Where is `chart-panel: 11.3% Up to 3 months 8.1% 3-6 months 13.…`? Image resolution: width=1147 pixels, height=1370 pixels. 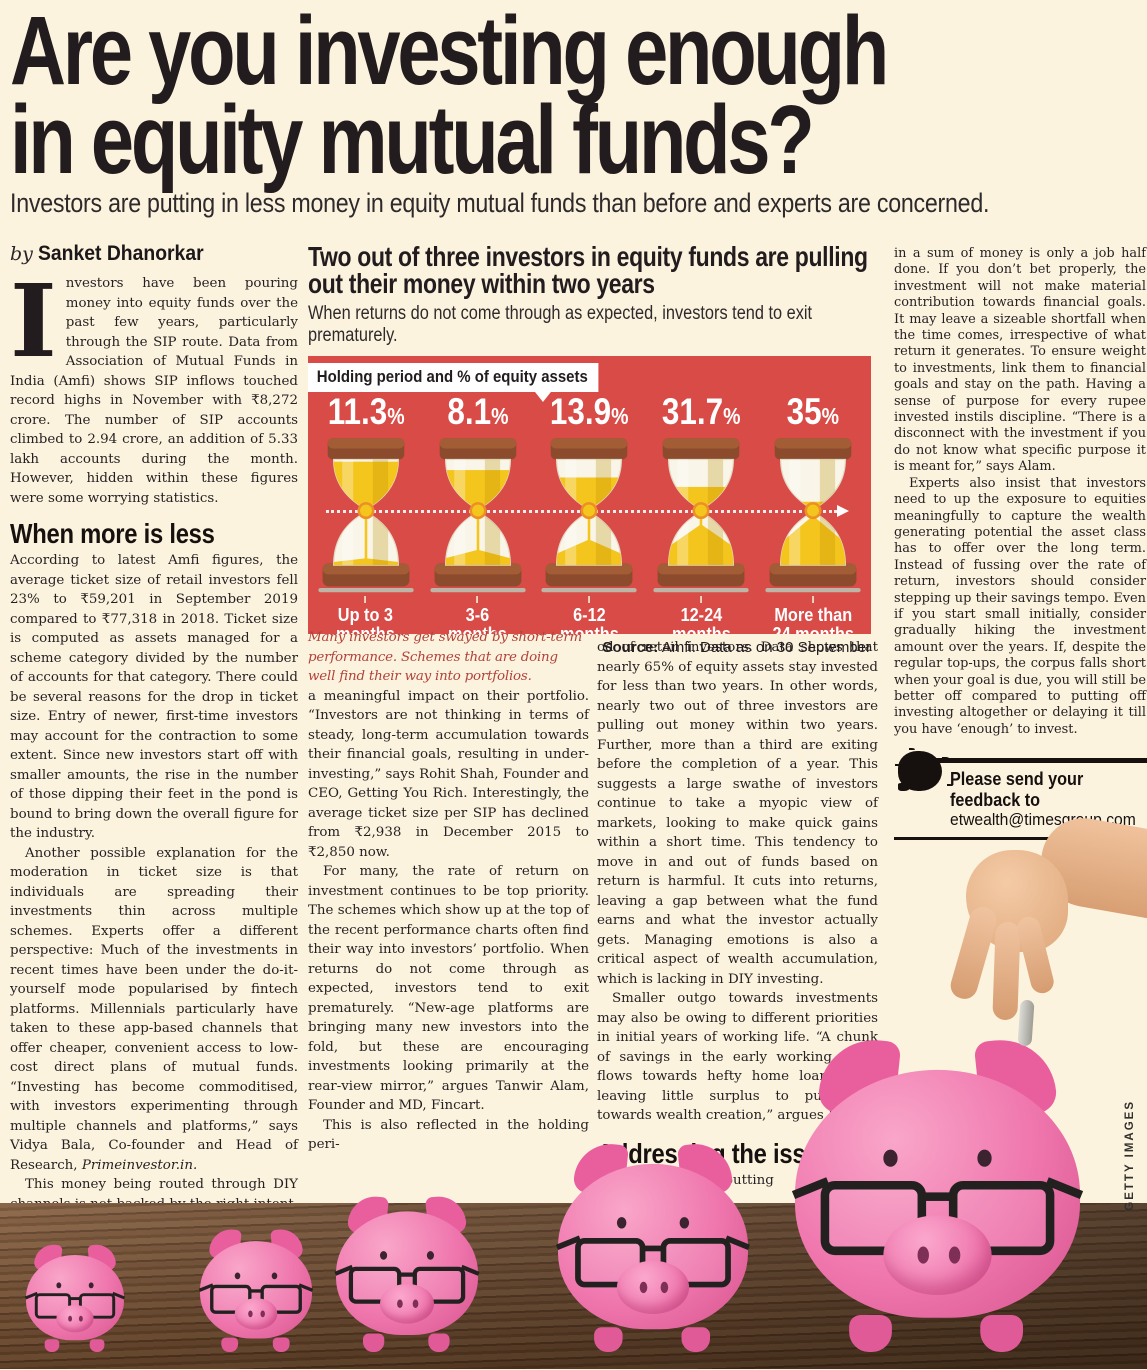 chart-panel: 11.3% Up to 3 months 8.1% 3-6 months 13.… is located at coordinates (589, 494).